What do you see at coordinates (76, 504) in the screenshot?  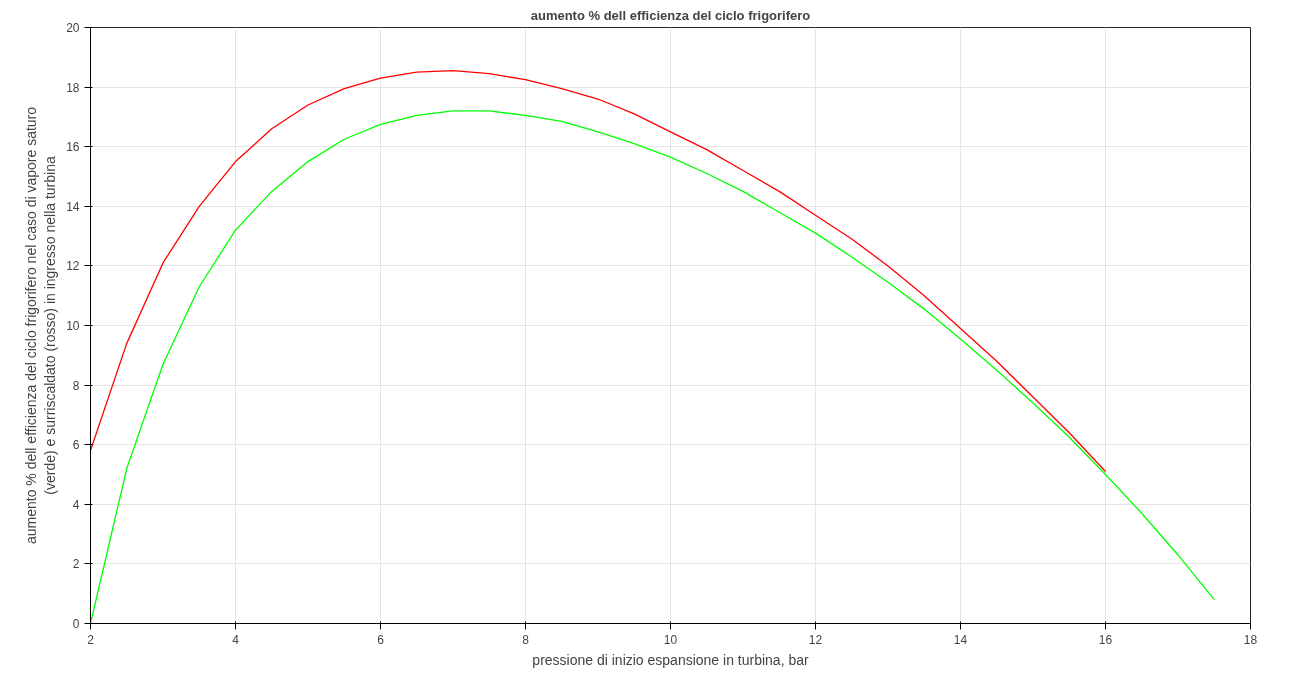 I see `y-tick-label: 4` at bounding box center [76, 504].